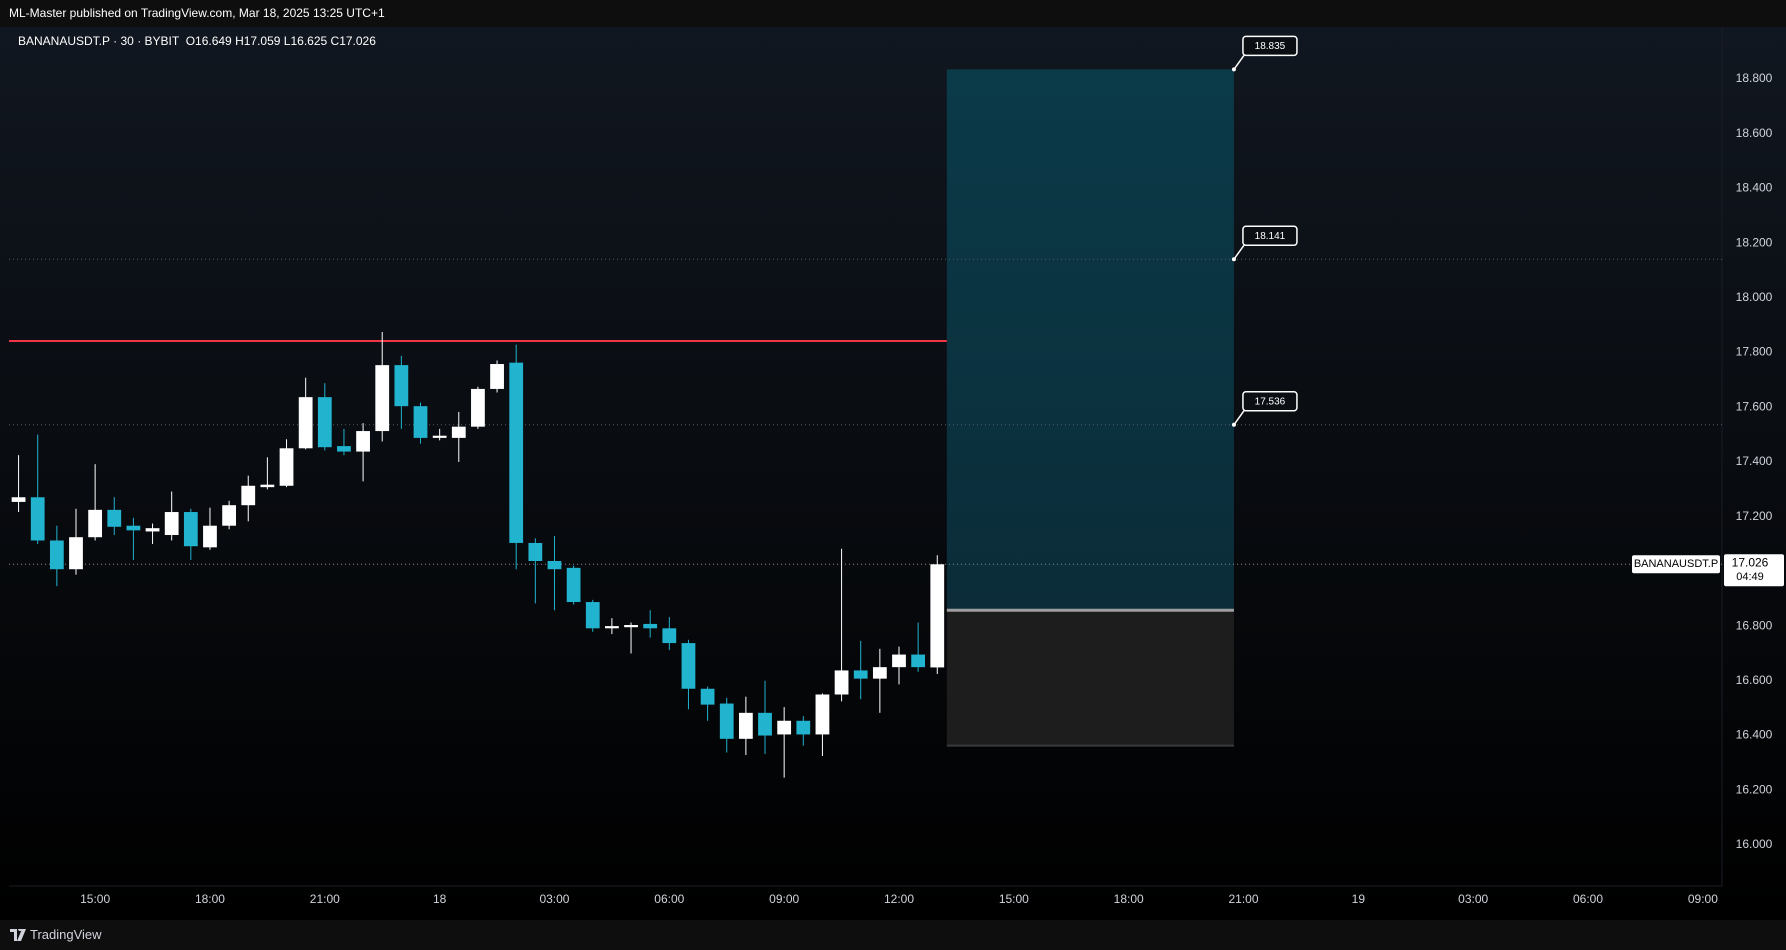 This screenshot has height=950, width=1786. What do you see at coordinates (1754, 844) in the screenshot?
I see `y-tick-label: 16.000` at bounding box center [1754, 844].